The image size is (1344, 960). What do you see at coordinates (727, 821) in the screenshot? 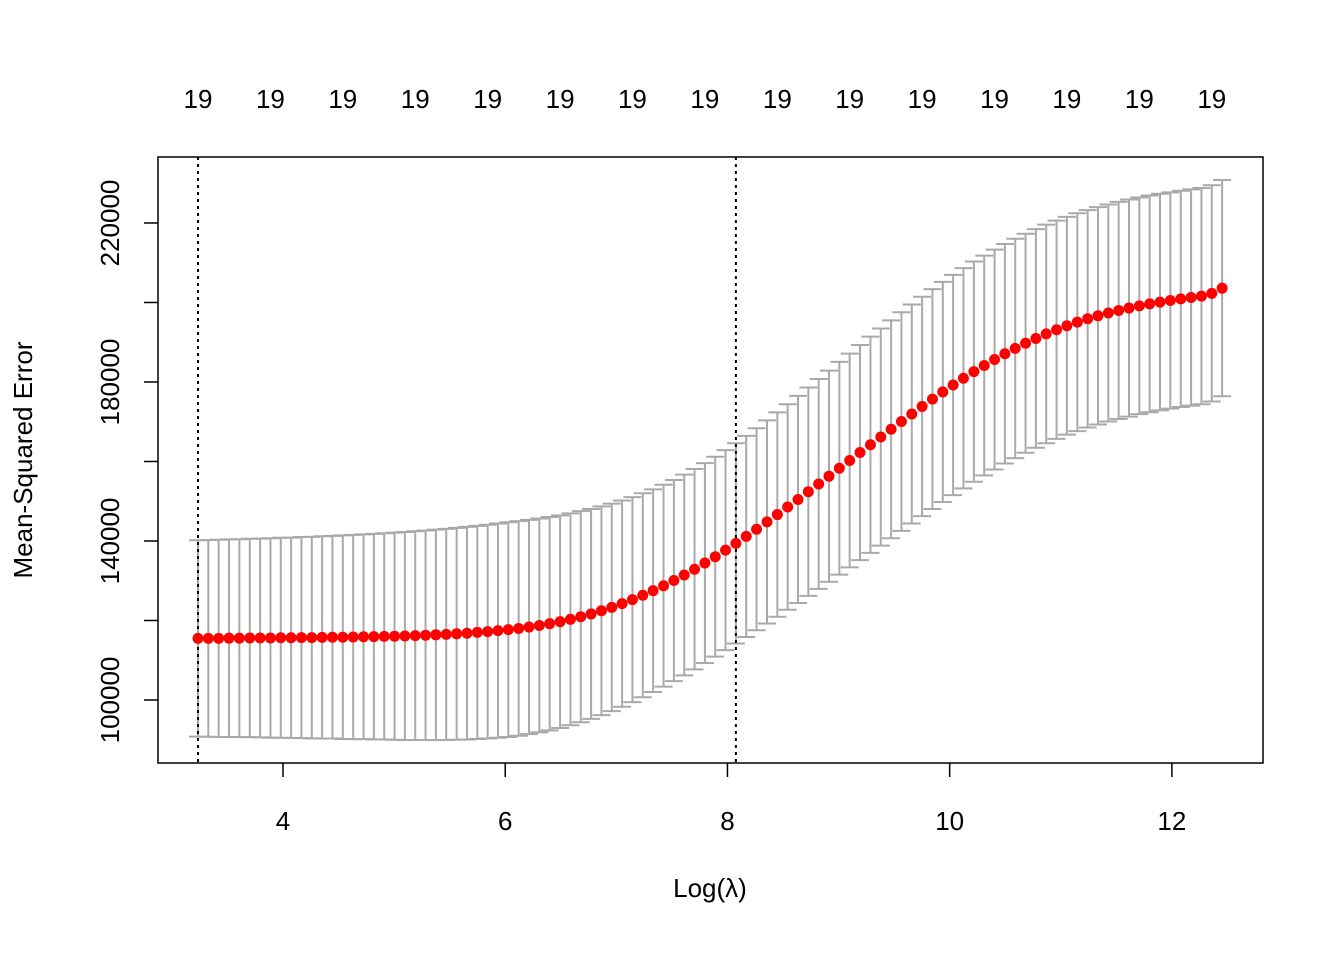
I see `x-tick-label: 8` at bounding box center [727, 821].